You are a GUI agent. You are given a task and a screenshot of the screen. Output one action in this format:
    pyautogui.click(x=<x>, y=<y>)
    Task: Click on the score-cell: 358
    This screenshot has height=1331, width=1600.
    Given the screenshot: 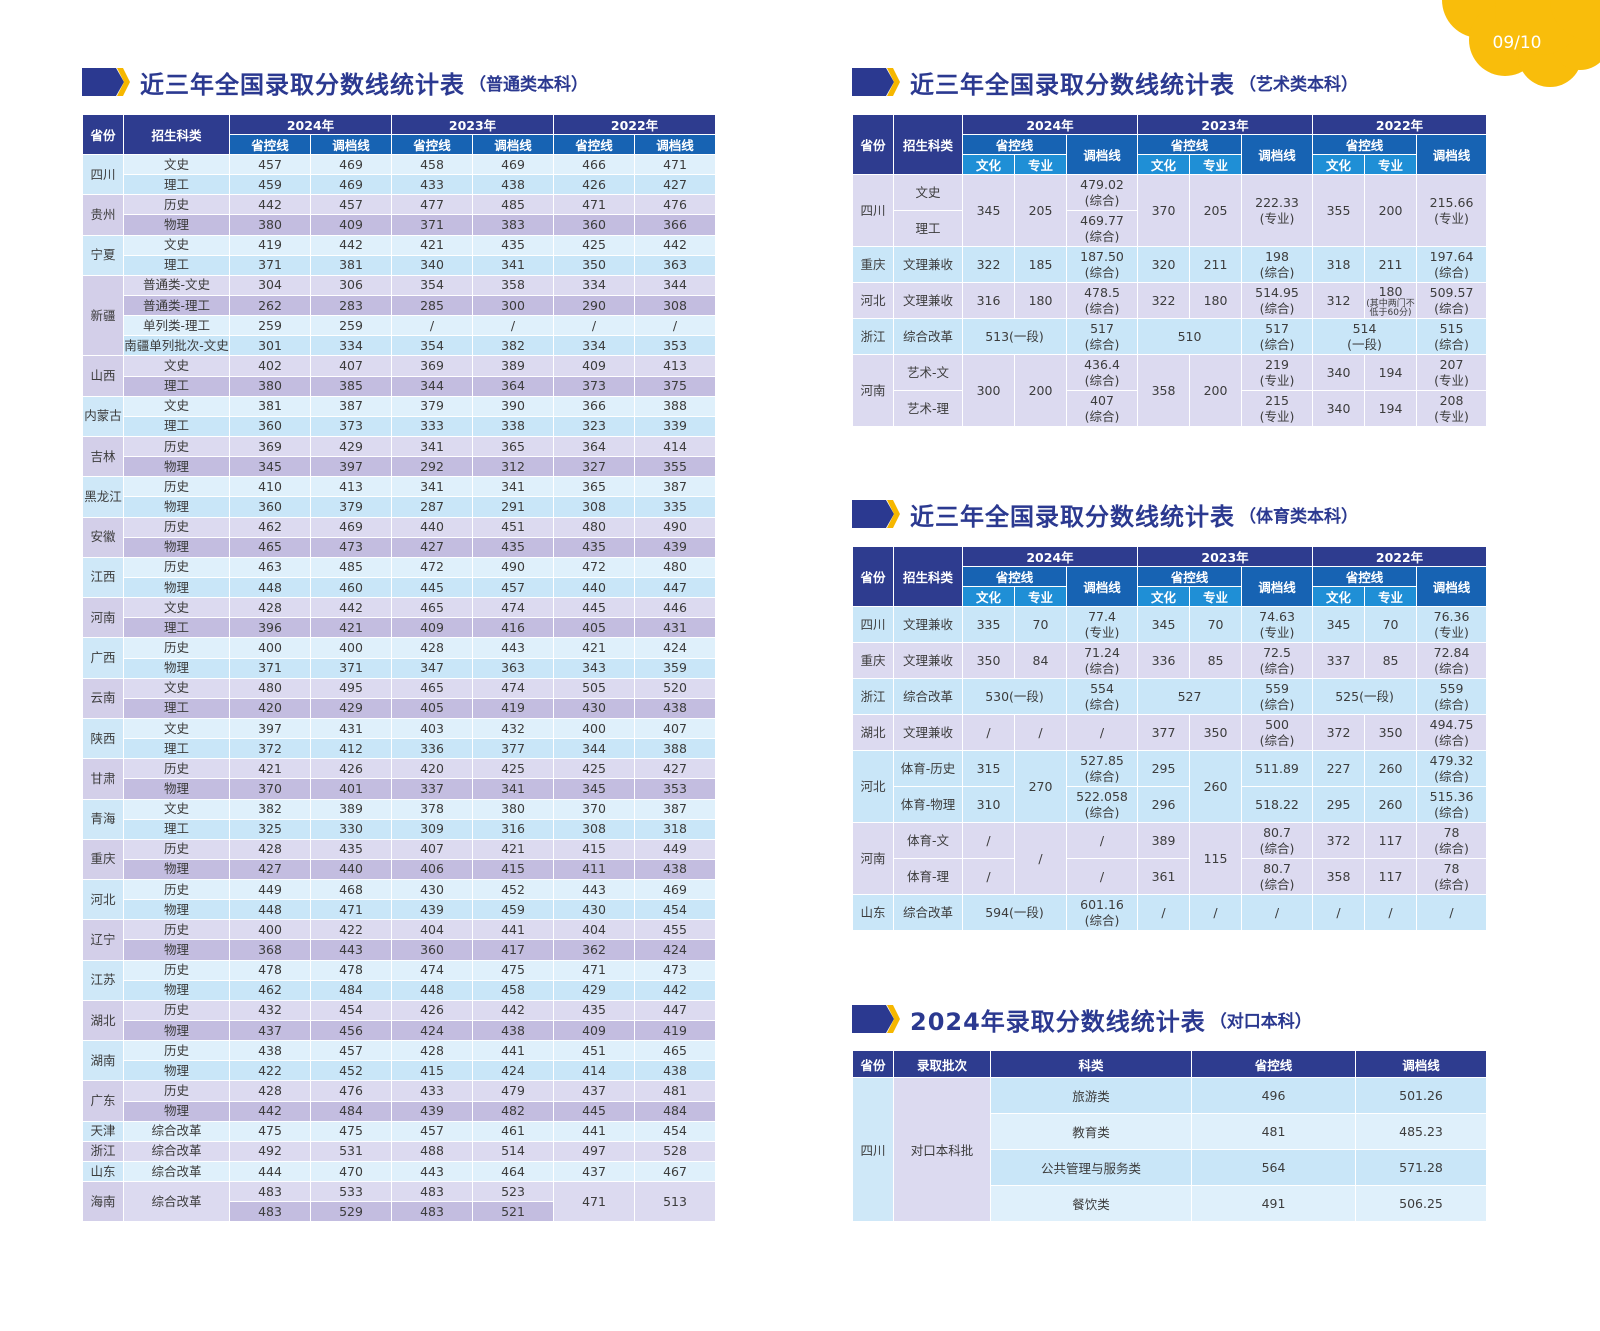 What is the action you would take?
    pyautogui.click(x=1164, y=390)
    